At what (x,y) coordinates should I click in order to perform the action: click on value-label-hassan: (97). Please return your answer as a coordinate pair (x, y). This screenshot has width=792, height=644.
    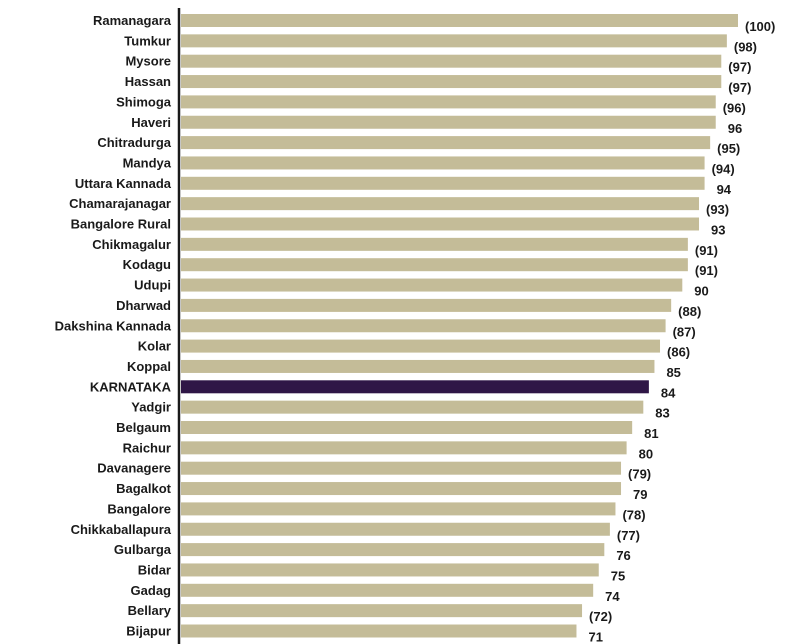
    Looking at the image, I should click on (739, 87).